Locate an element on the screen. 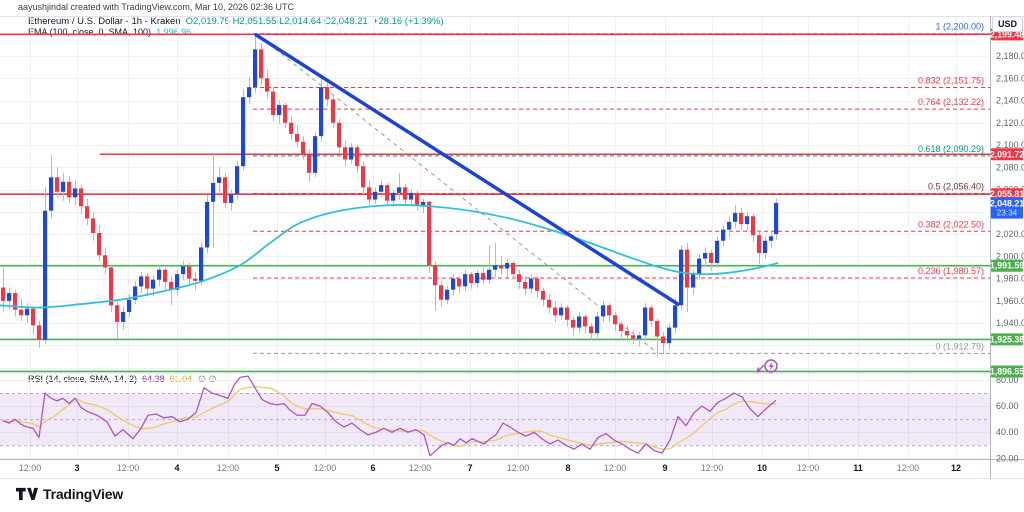 The image size is (1024, 512). price-label-chip: 1,925.38 is located at coordinates (1007, 339).